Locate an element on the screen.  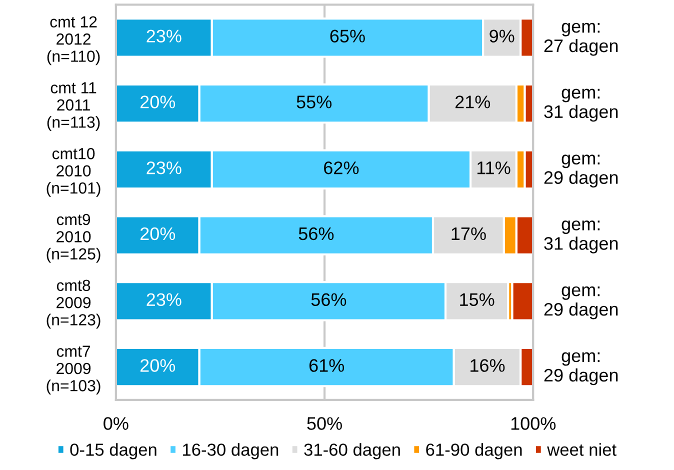
data-label: 11% is located at coordinates (493, 168).